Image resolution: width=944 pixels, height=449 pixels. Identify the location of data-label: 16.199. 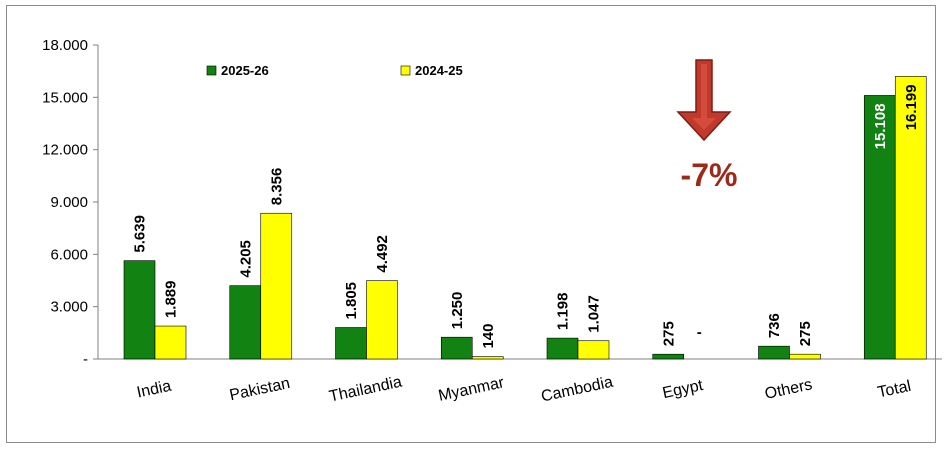
(911, 107).